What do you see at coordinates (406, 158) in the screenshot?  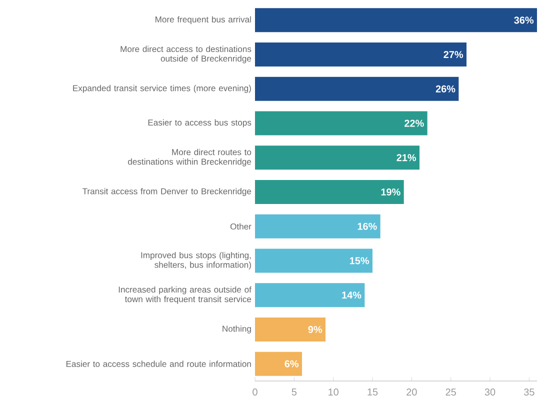 I see `data-label: 21%` at bounding box center [406, 158].